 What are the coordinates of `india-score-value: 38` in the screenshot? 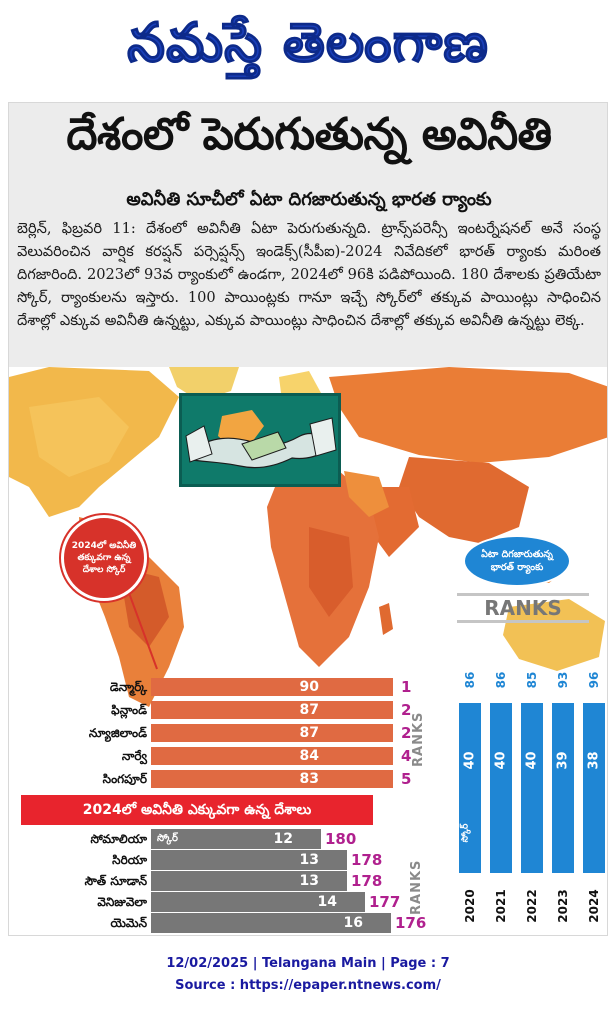 It's located at (594, 760).